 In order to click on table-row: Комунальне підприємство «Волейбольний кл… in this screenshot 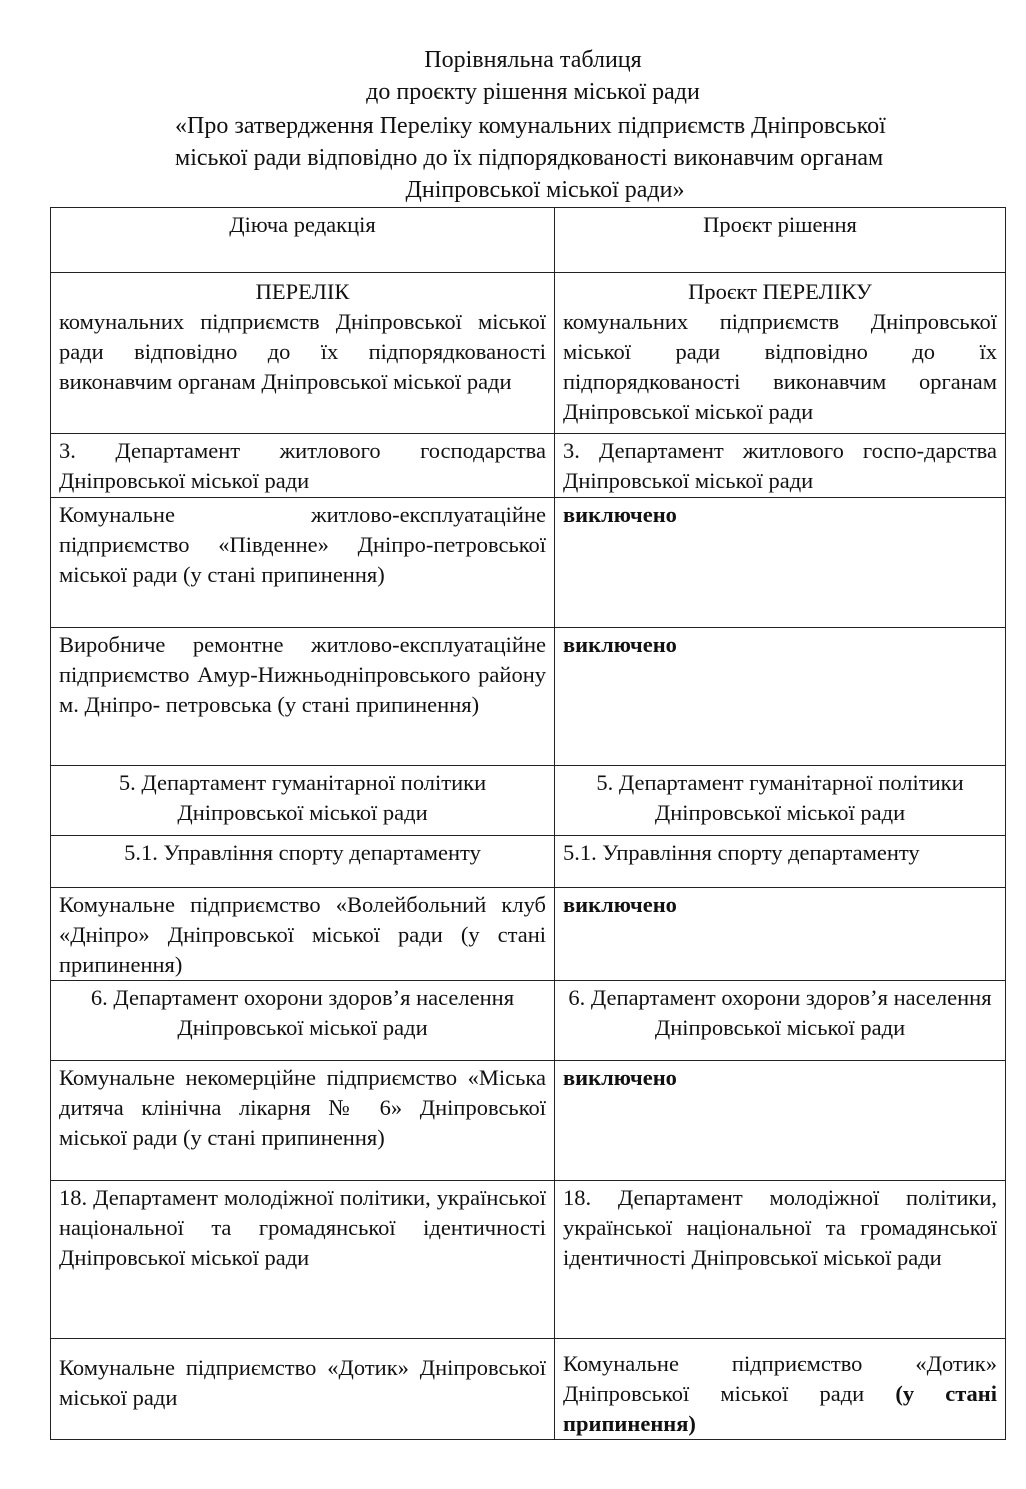, I will do `click(528, 934)`.